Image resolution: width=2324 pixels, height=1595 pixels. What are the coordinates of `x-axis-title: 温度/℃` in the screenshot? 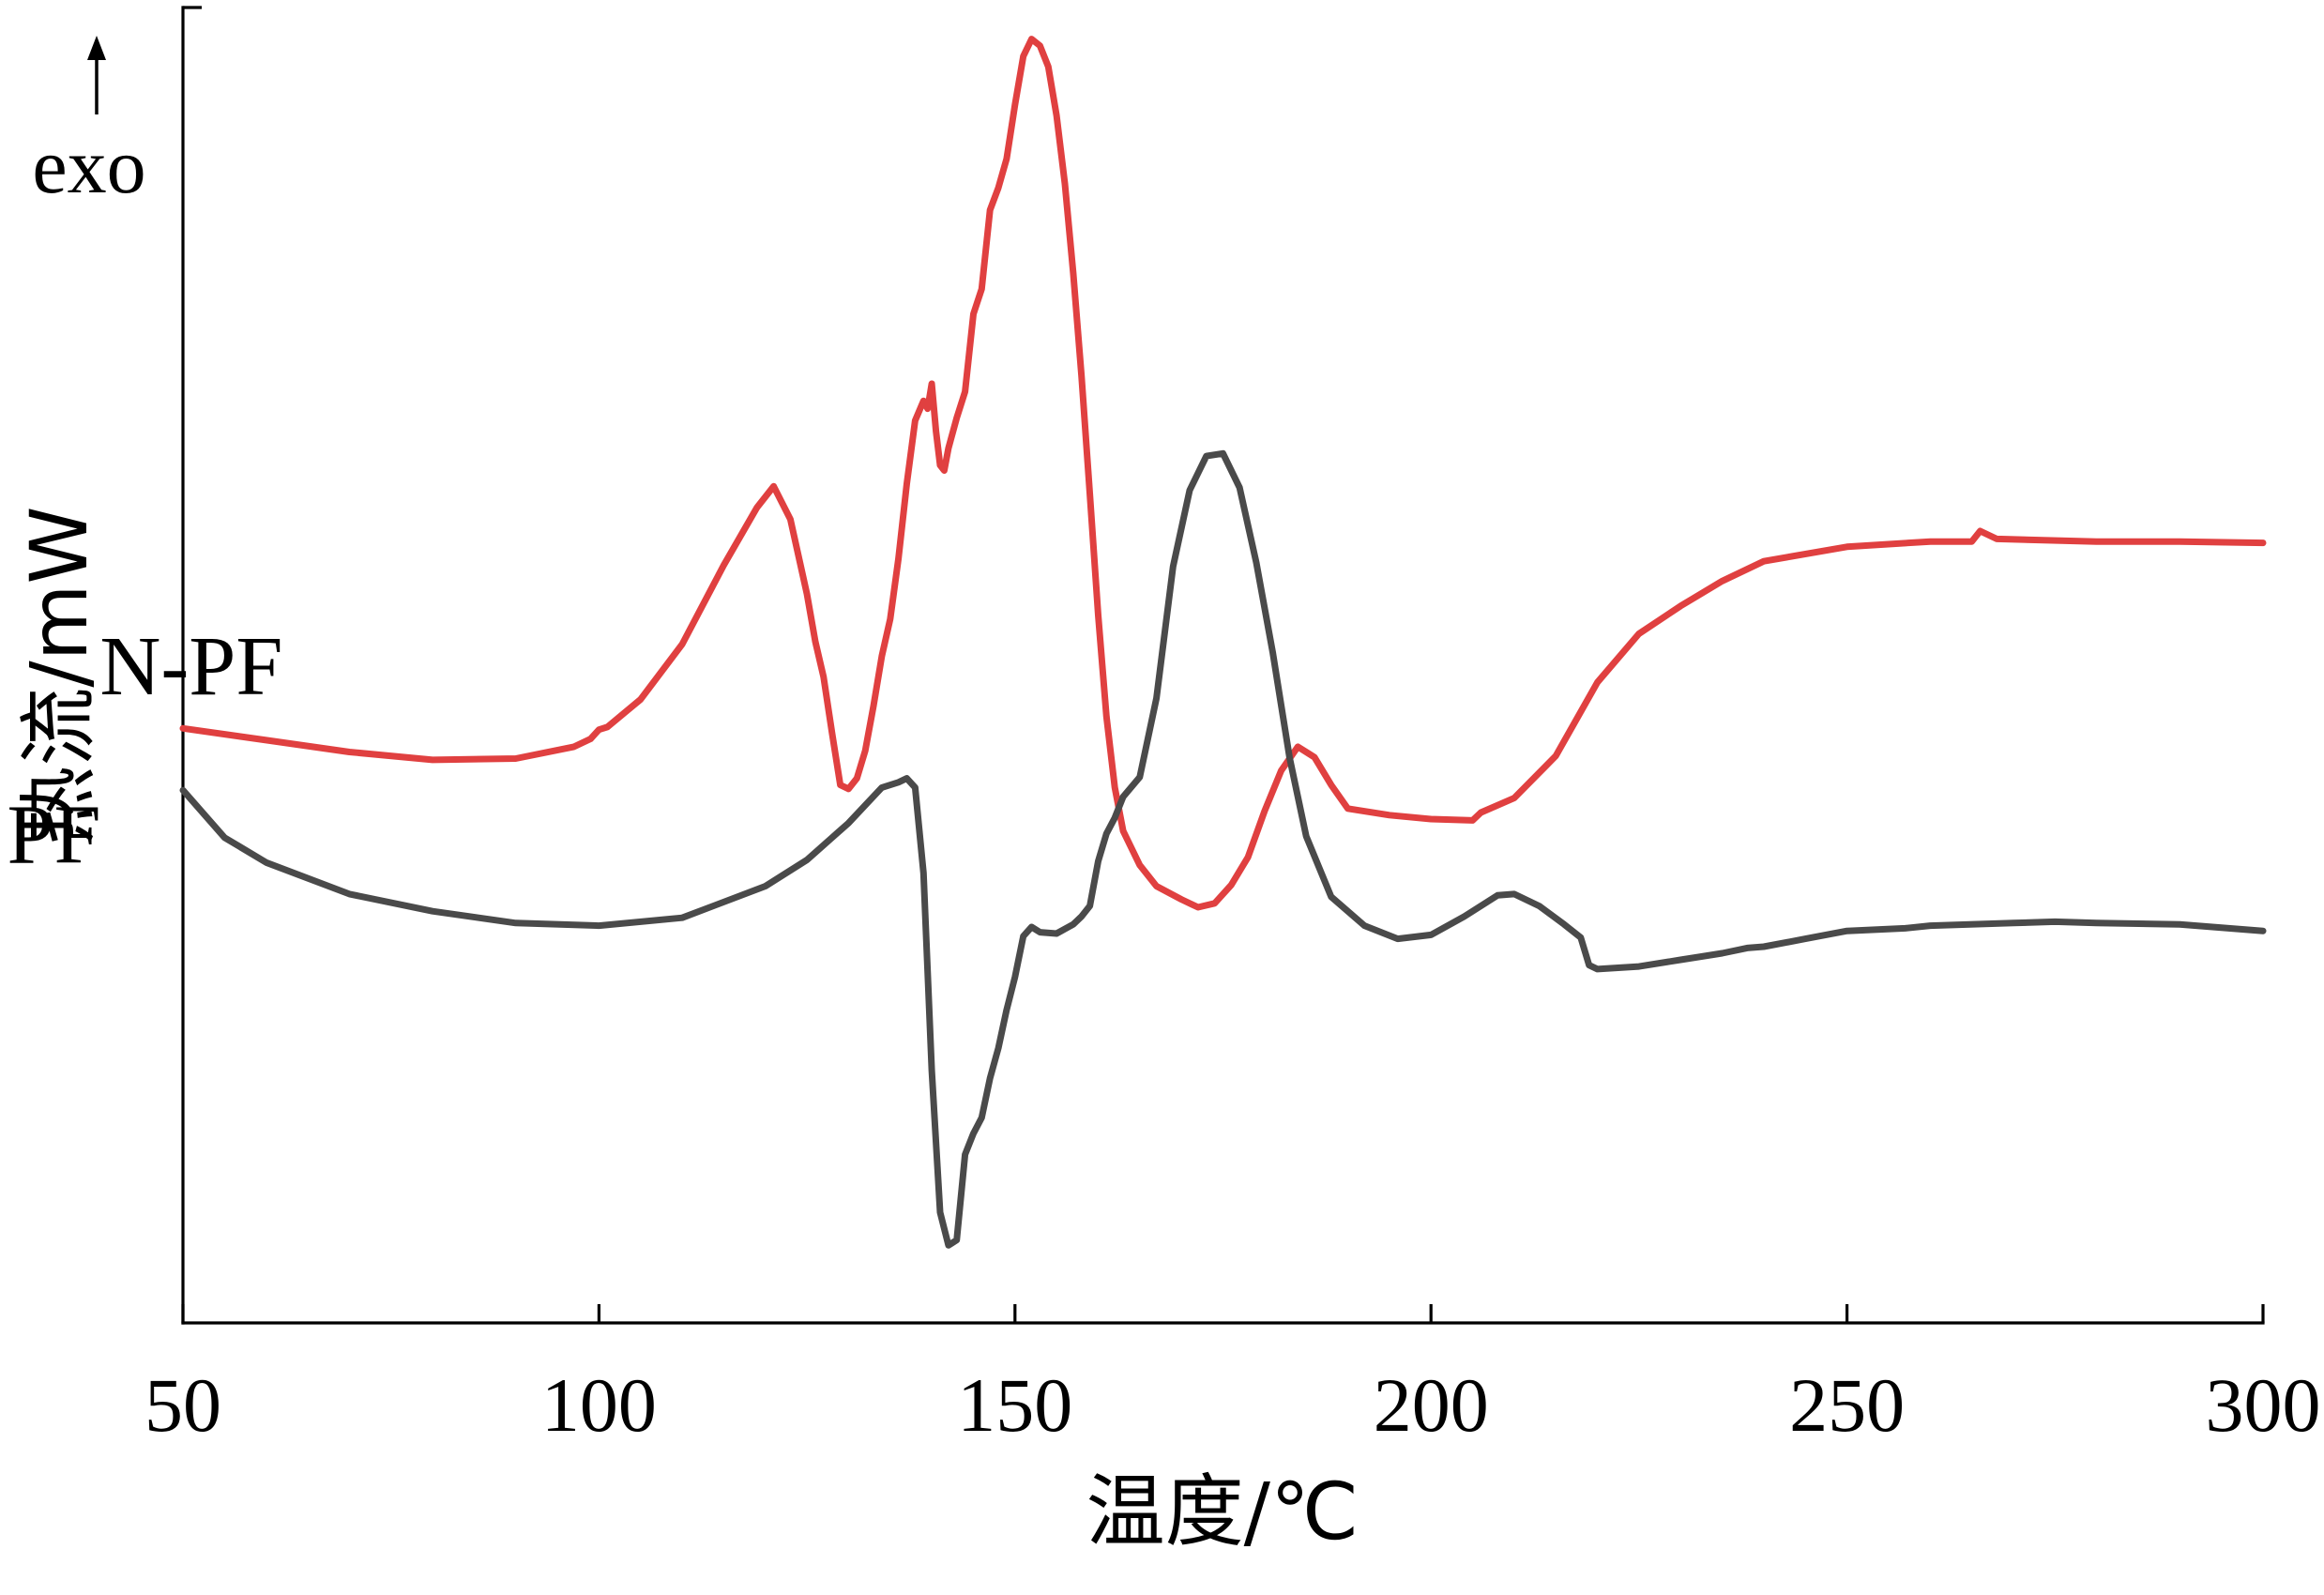 It's located at (1222, 1511).